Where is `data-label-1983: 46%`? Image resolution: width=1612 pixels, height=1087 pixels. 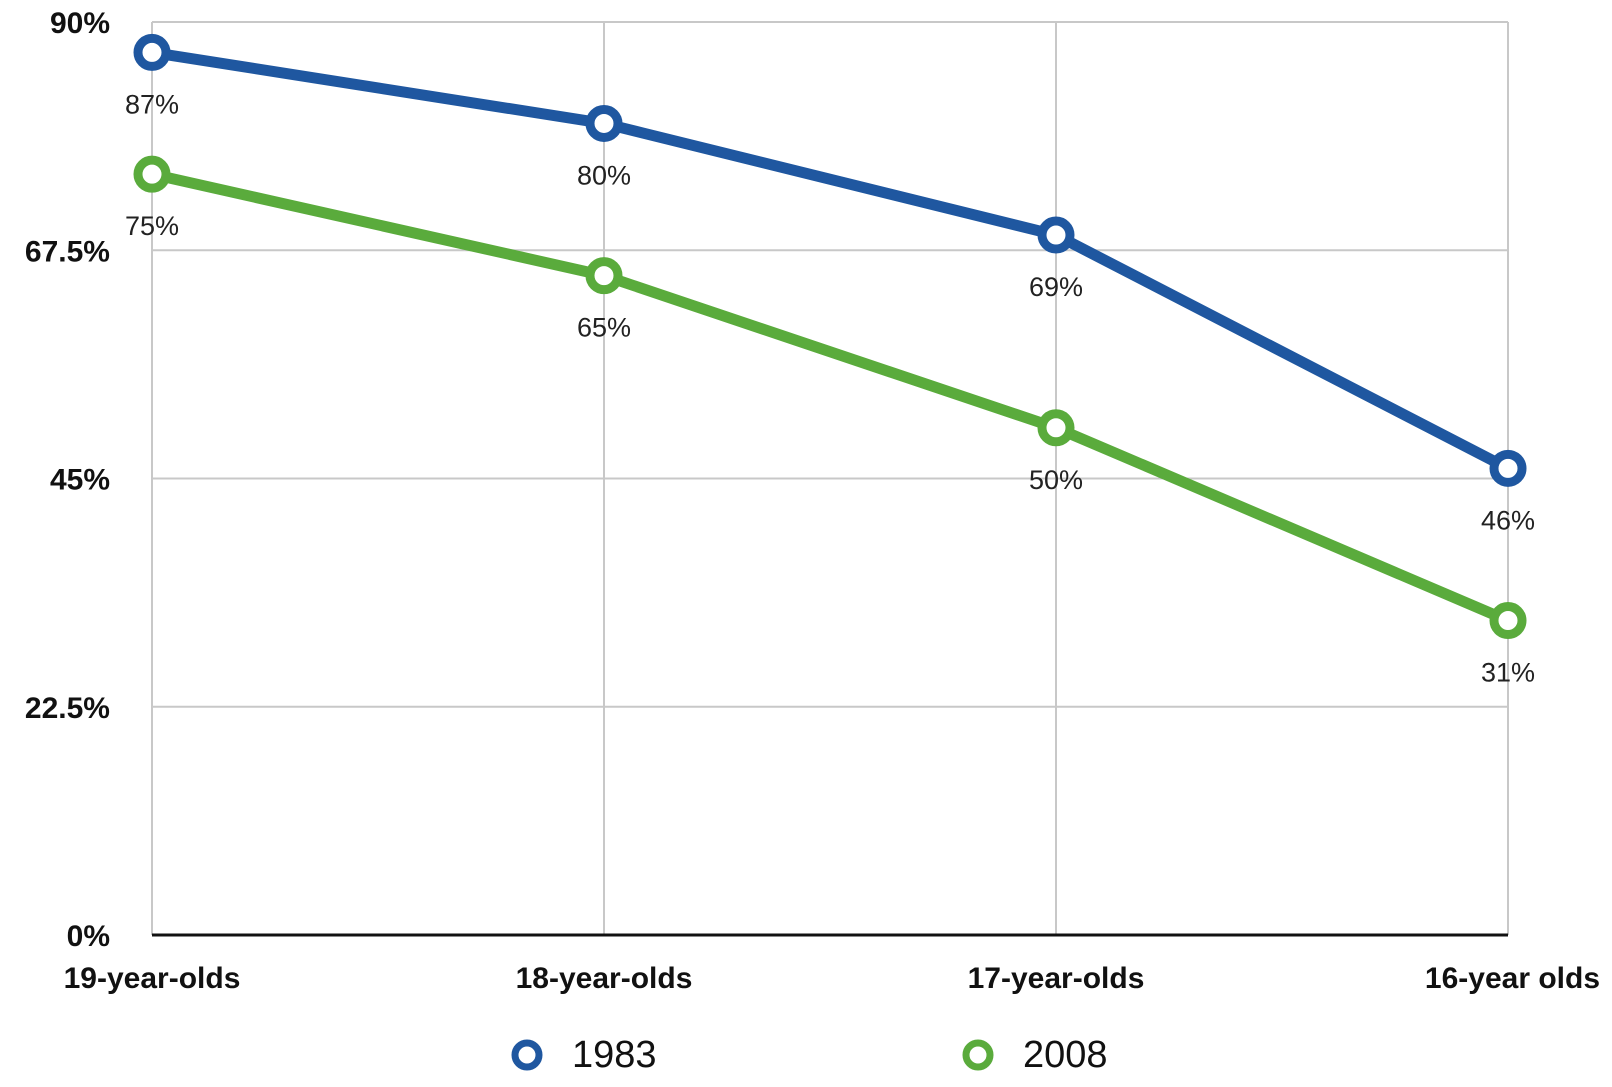 data-label-1983: 46% is located at coordinates (1508, 520).